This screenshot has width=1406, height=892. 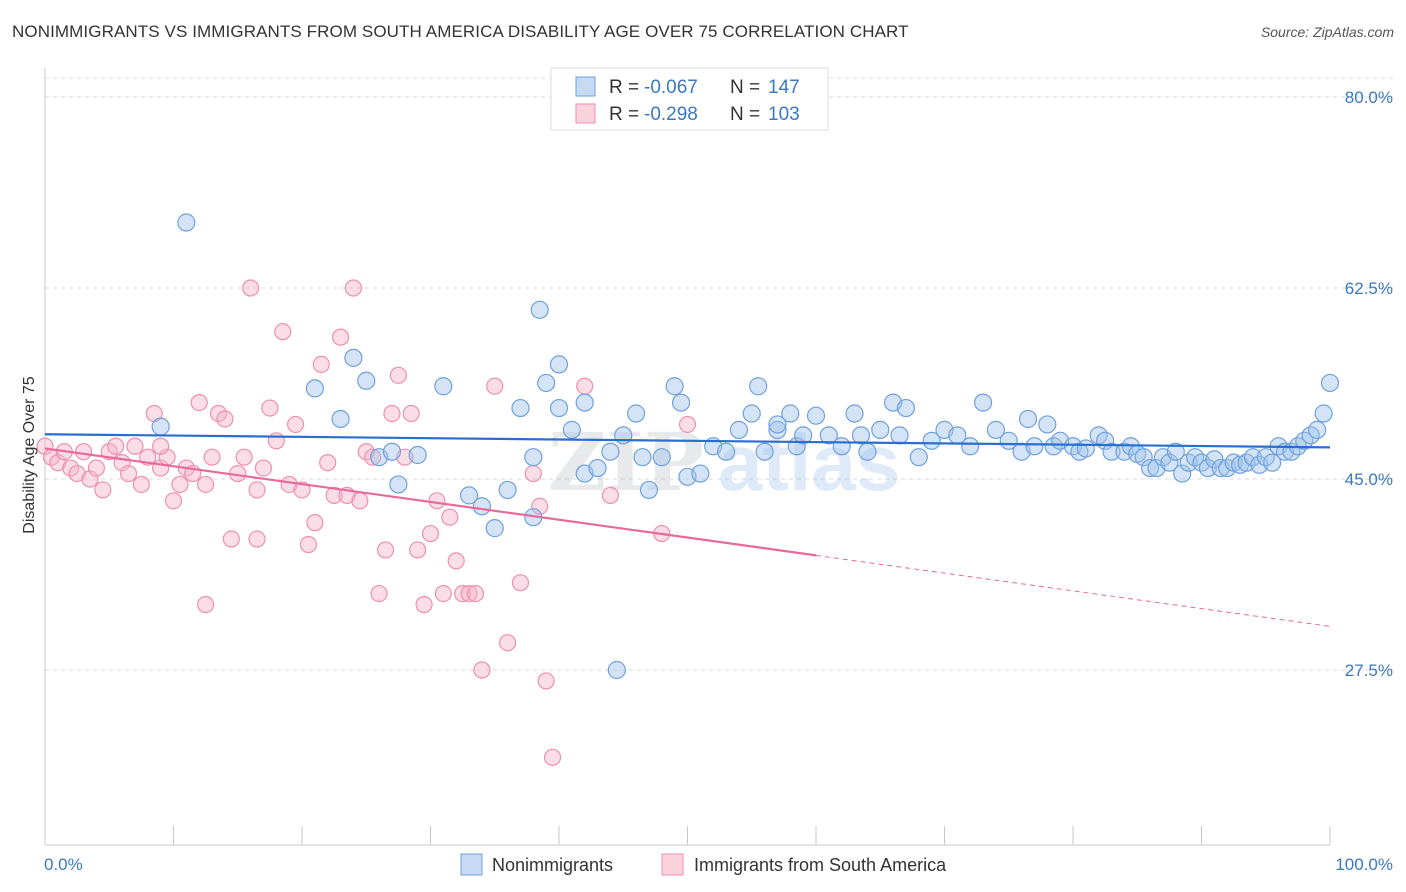 What do you see at coordinates (689, 99) in the screenshot?
I see `correlation-legend: R = -0.067 N = 147 R = -0.298 N = 103` at bounding box center [689, 99].